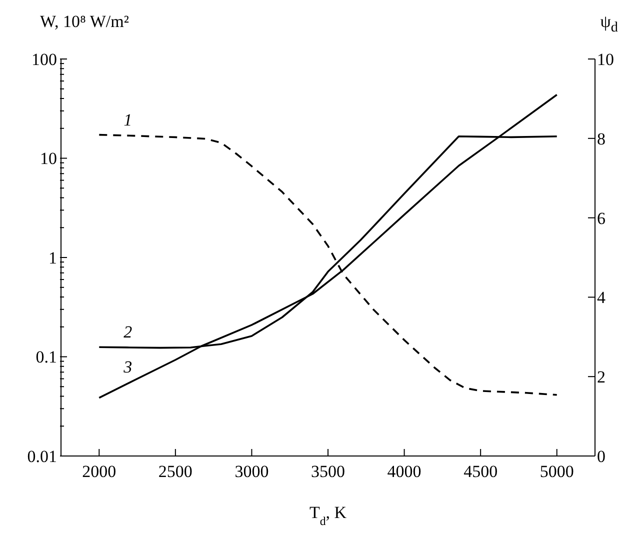 The width and height of the screenshot is (632, 534). I want to click on y2-tick-label: 10, so click(605, 60).